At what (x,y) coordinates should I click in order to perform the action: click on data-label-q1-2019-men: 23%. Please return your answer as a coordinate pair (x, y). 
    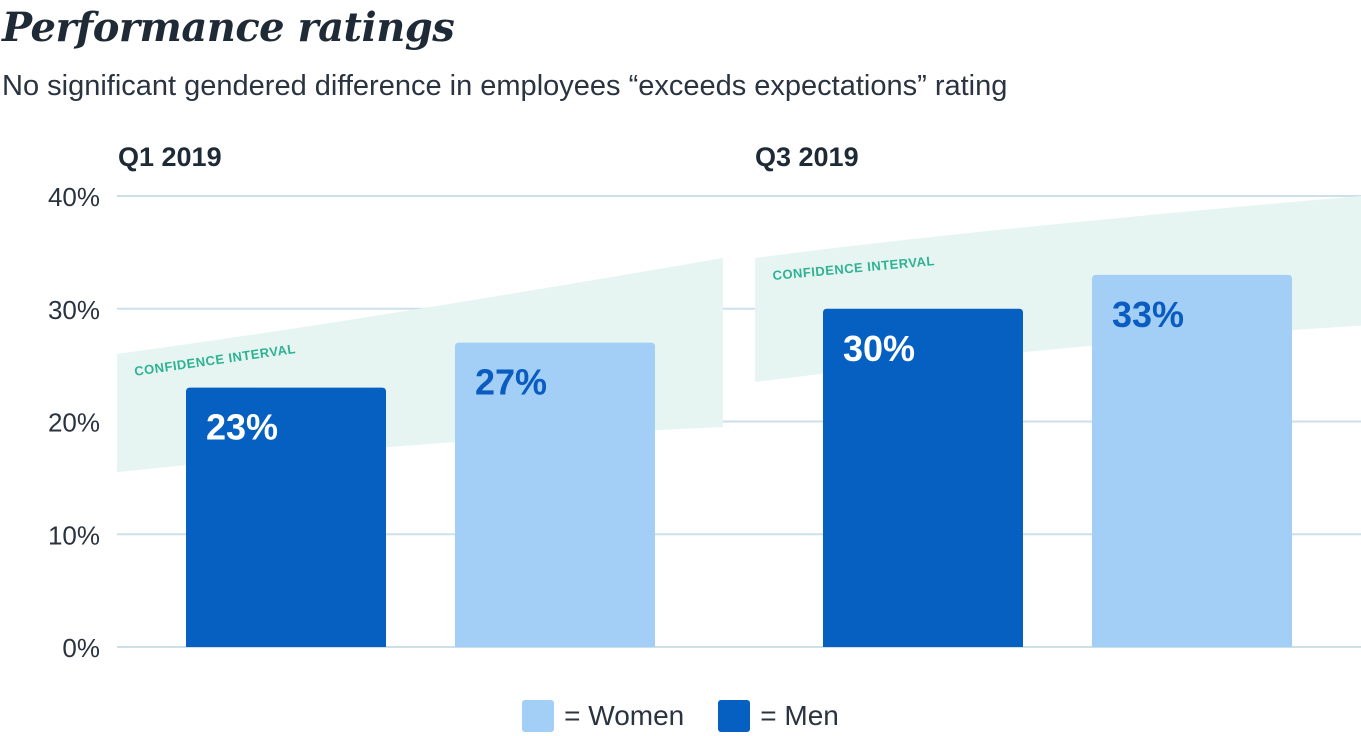
    Looking at the image, I should click on (242, 427).